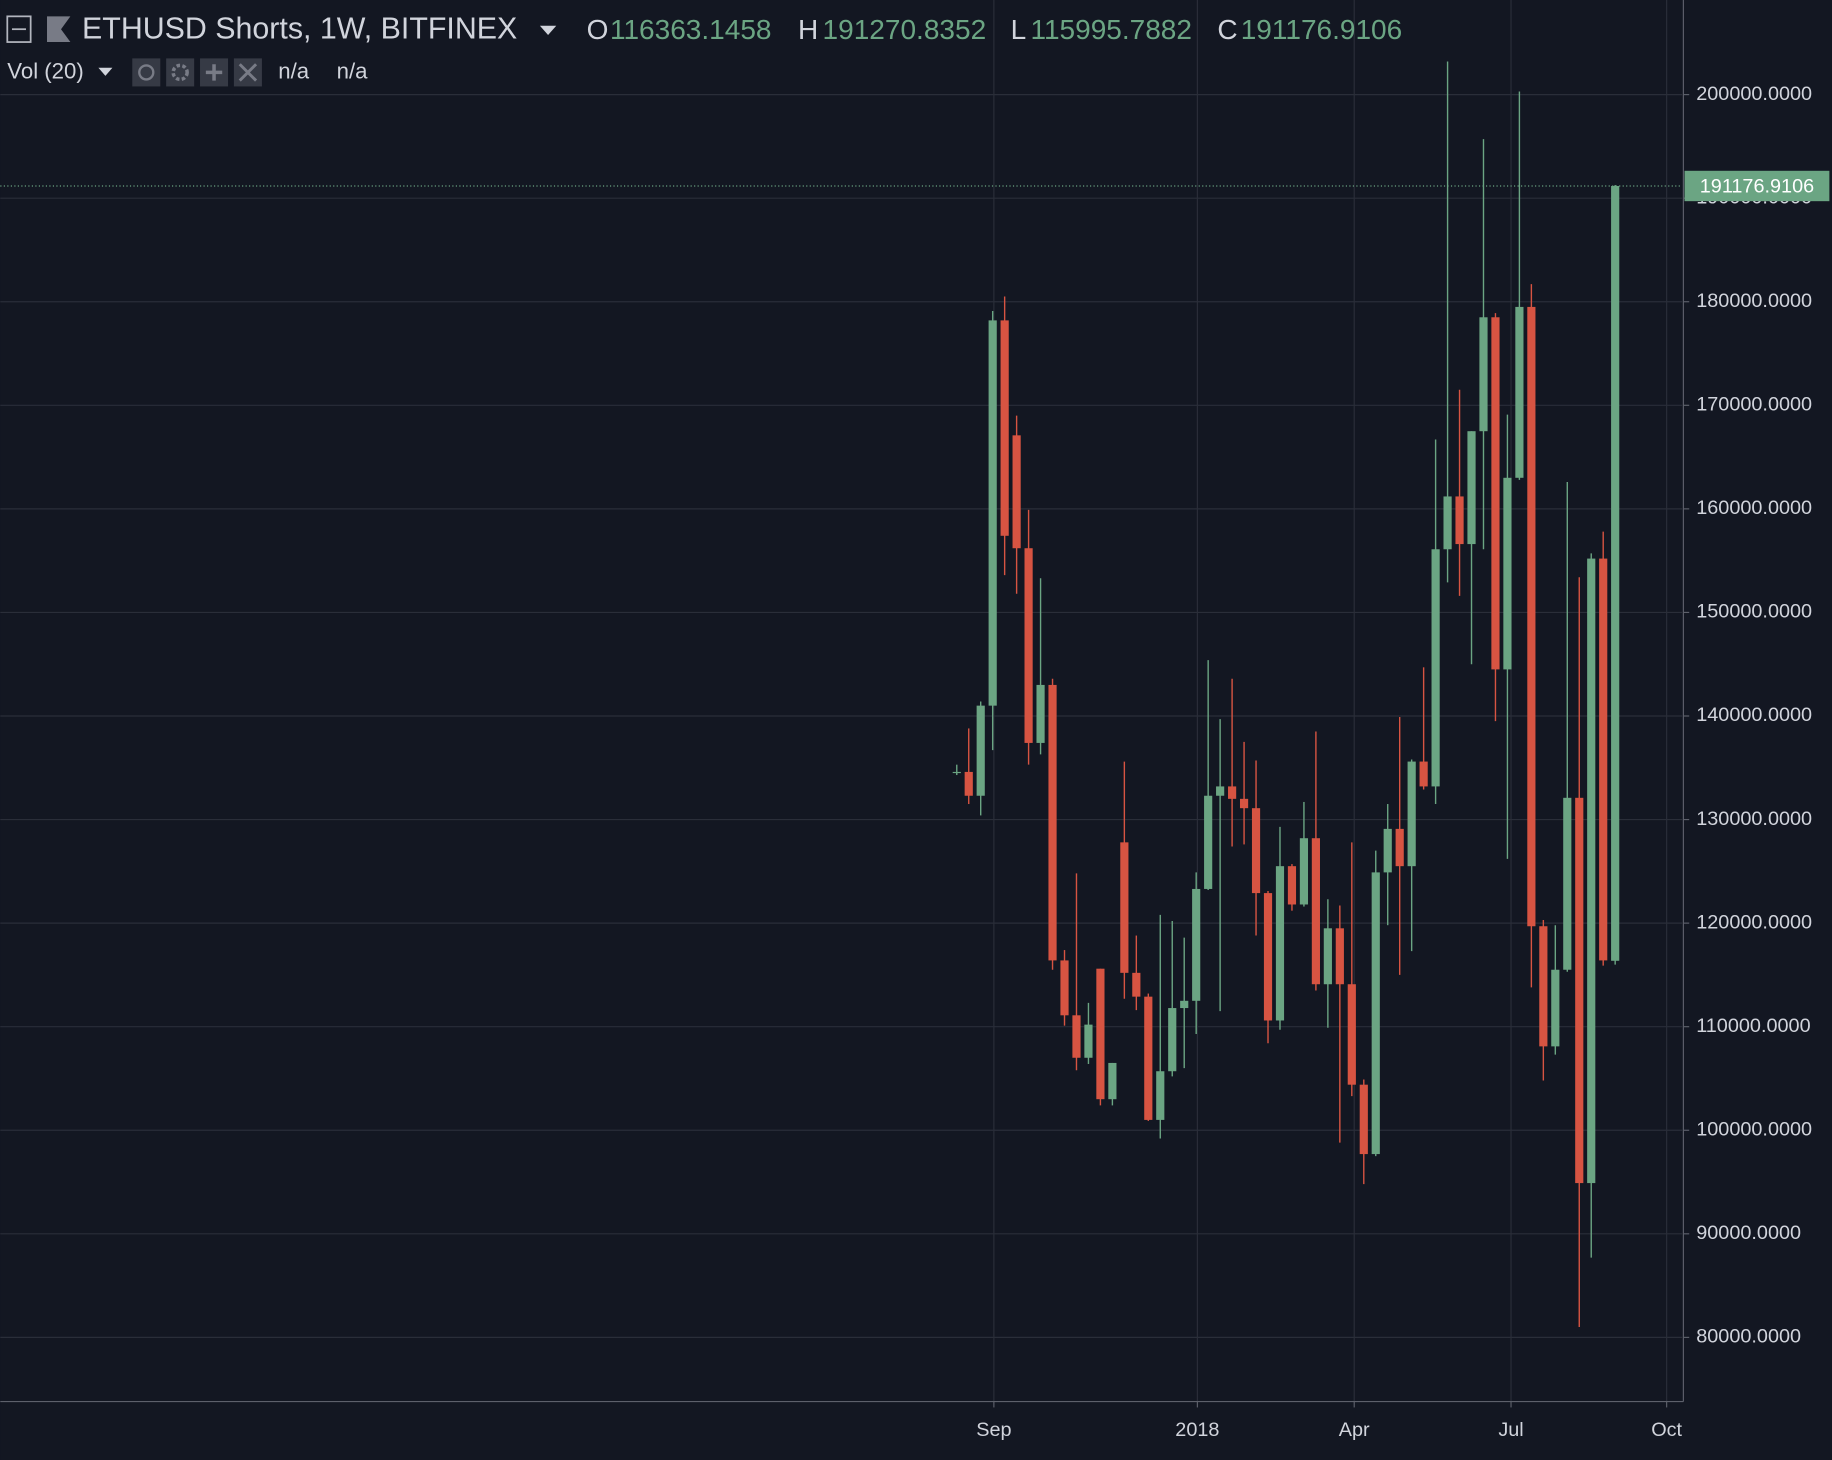 Image resolution: width=1832 pixels, height=1460 pixels. I want to click on settings-button, so click(180, 72).